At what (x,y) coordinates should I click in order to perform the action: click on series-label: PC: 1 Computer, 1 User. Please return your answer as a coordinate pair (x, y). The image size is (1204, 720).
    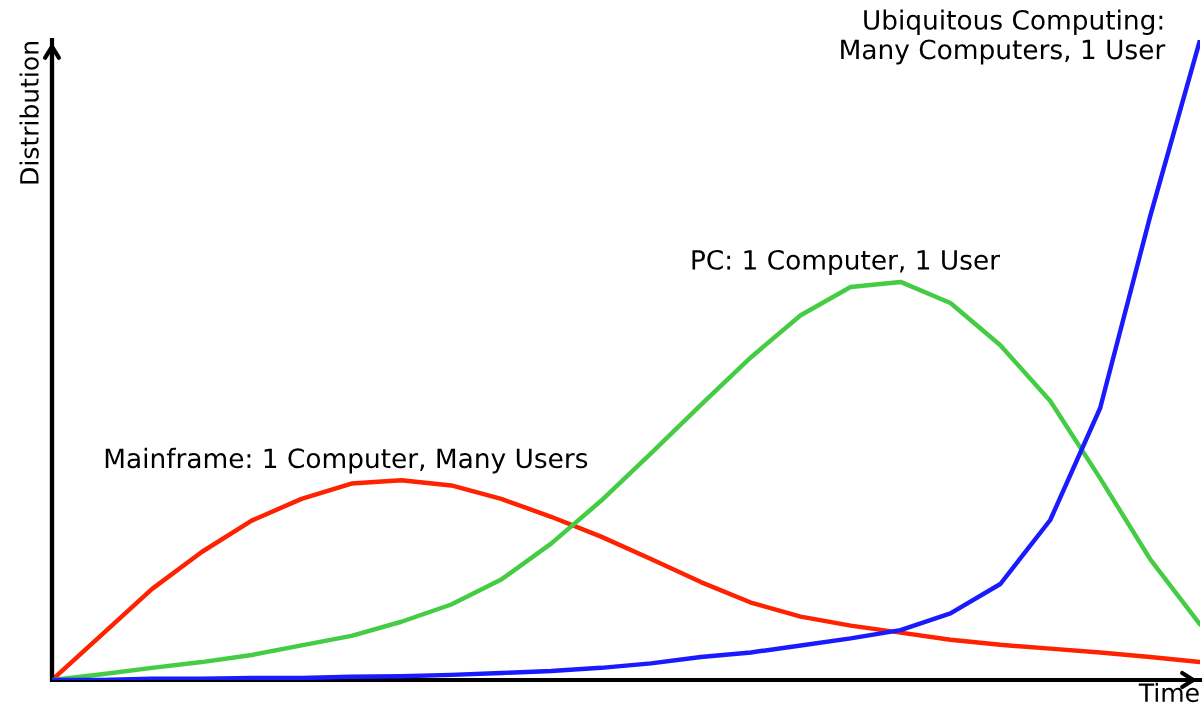
    Looking at the image, I should click on (846, 262).